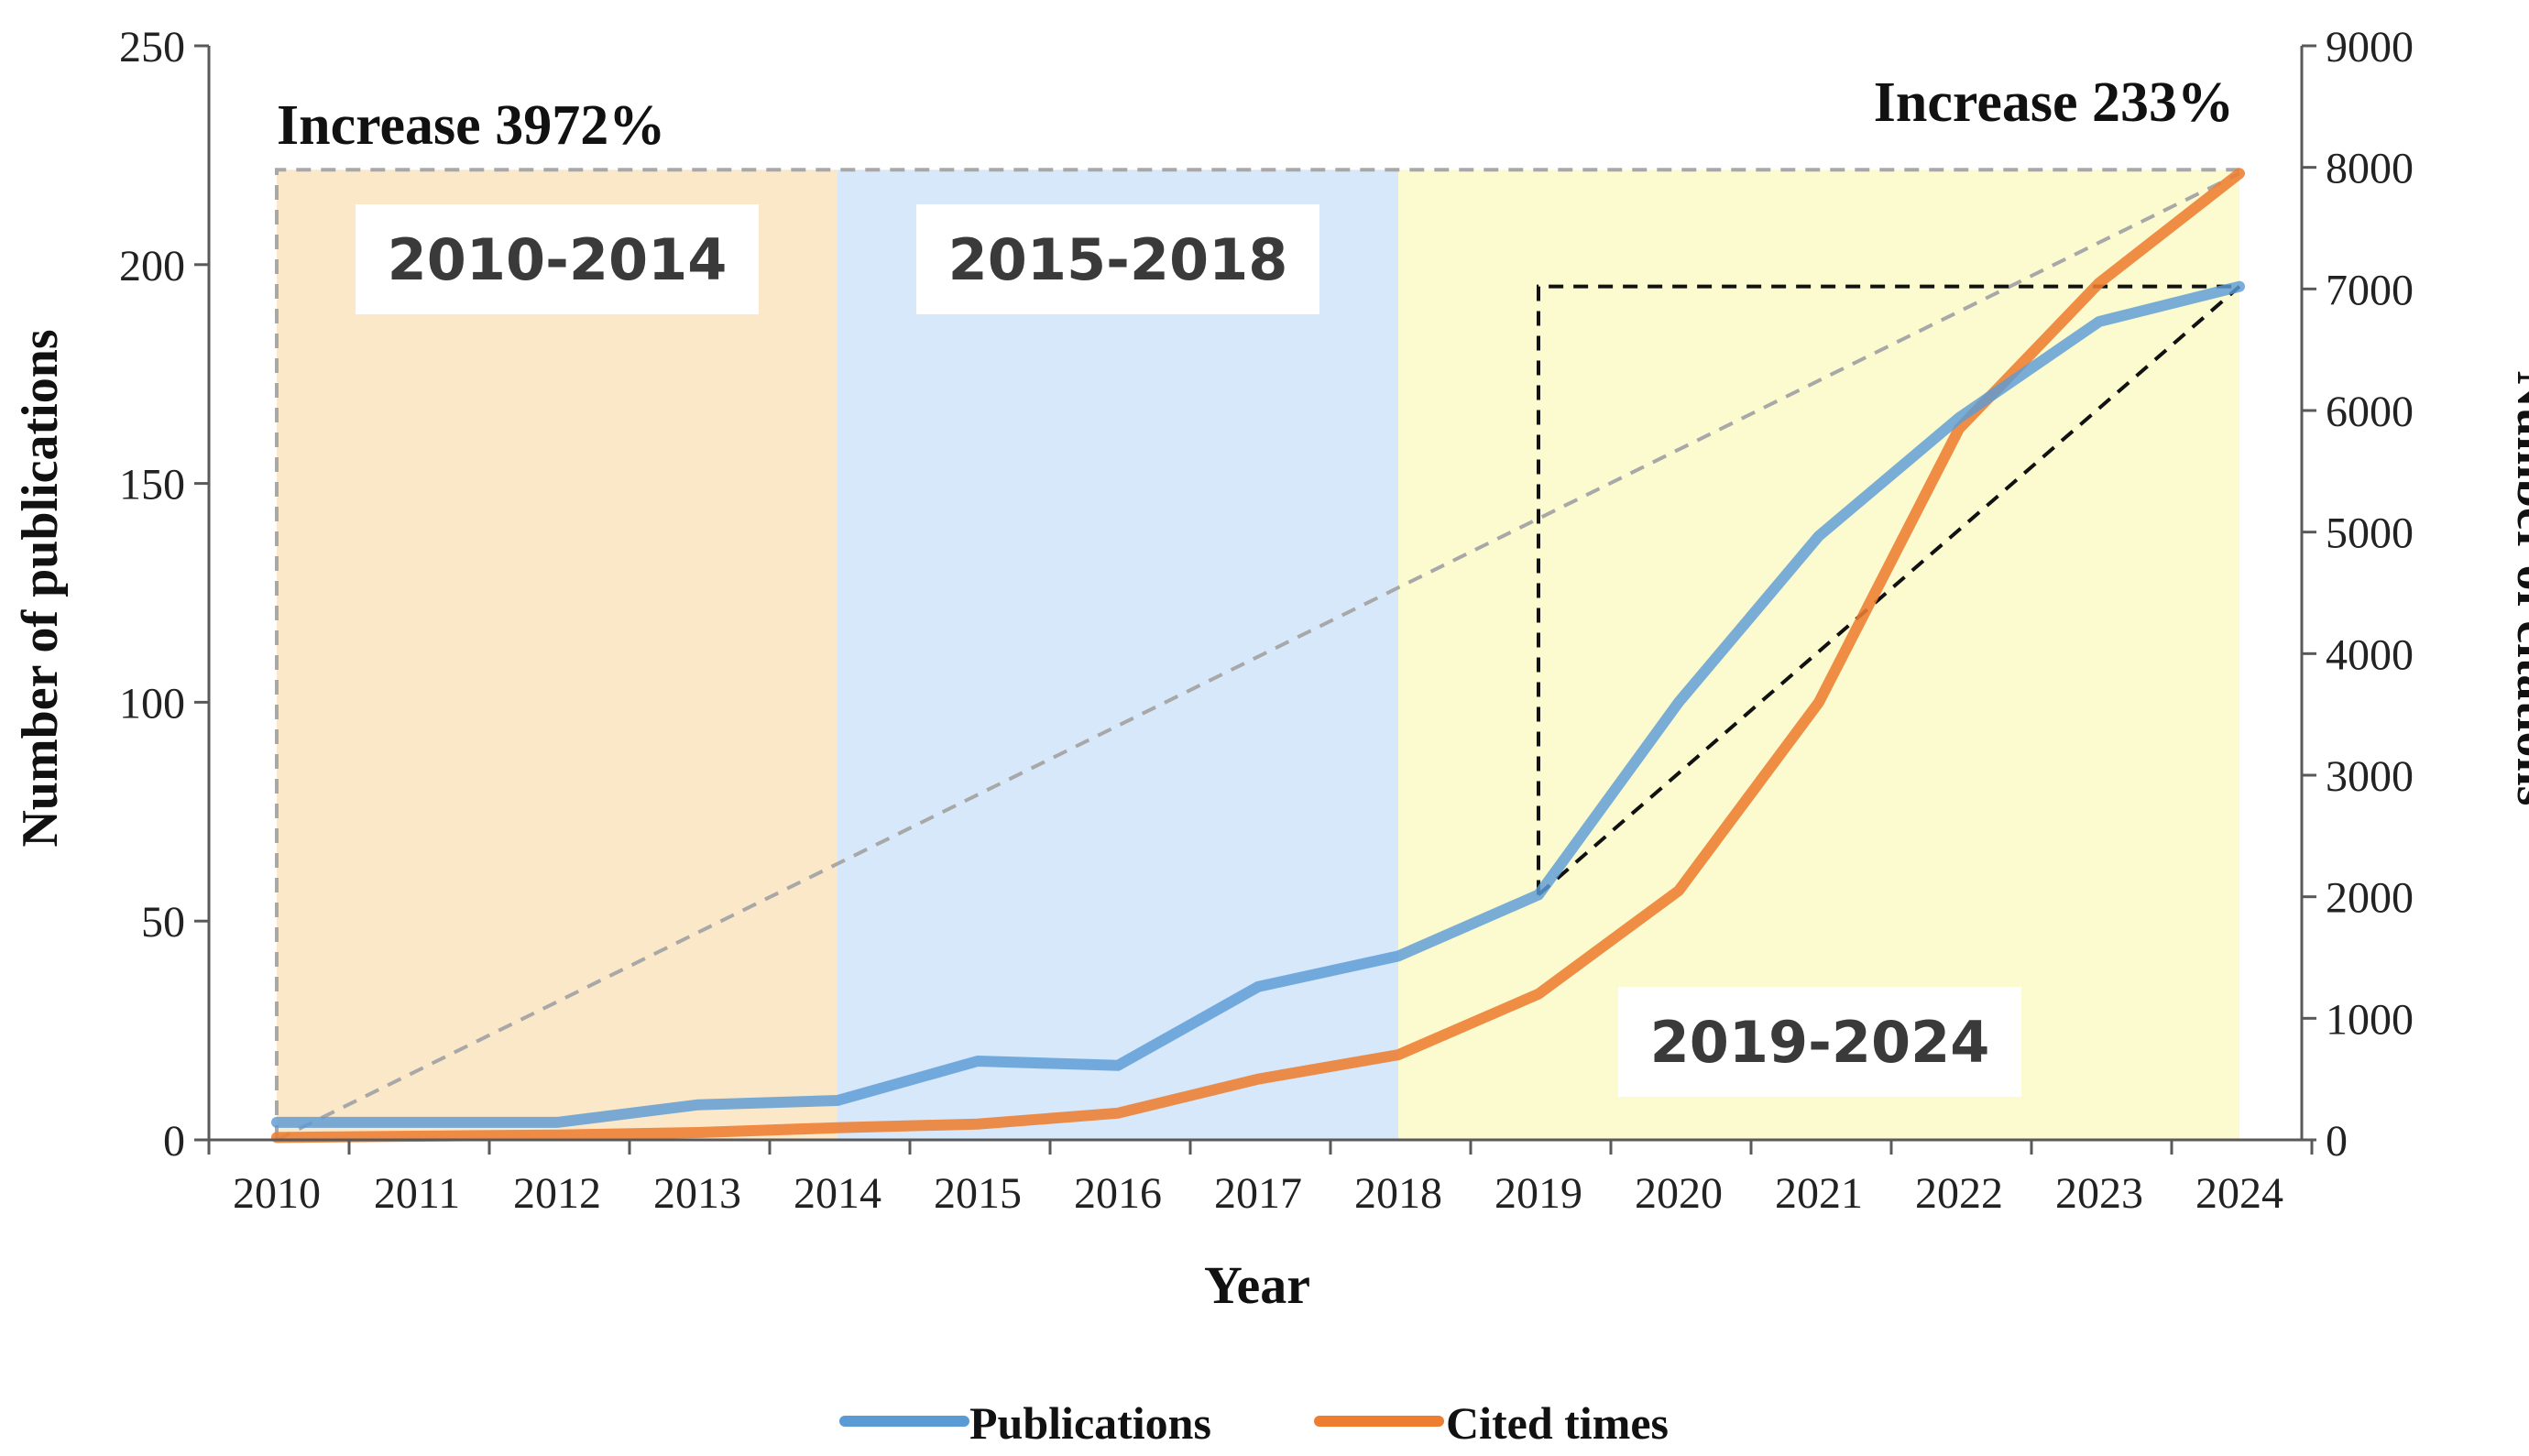  Describe the element at coordinates (152, 485) in the screenshot. I see `y-tick-label-left: 150` at that location.